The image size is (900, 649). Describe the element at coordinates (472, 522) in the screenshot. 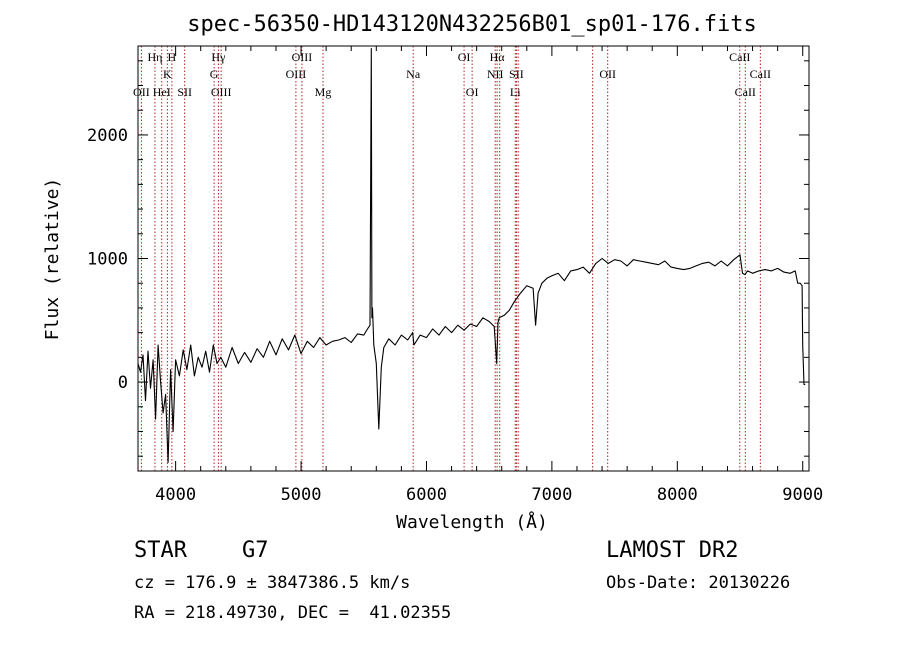

I see `x-axis-label: Wavelength (Å)` at that location.